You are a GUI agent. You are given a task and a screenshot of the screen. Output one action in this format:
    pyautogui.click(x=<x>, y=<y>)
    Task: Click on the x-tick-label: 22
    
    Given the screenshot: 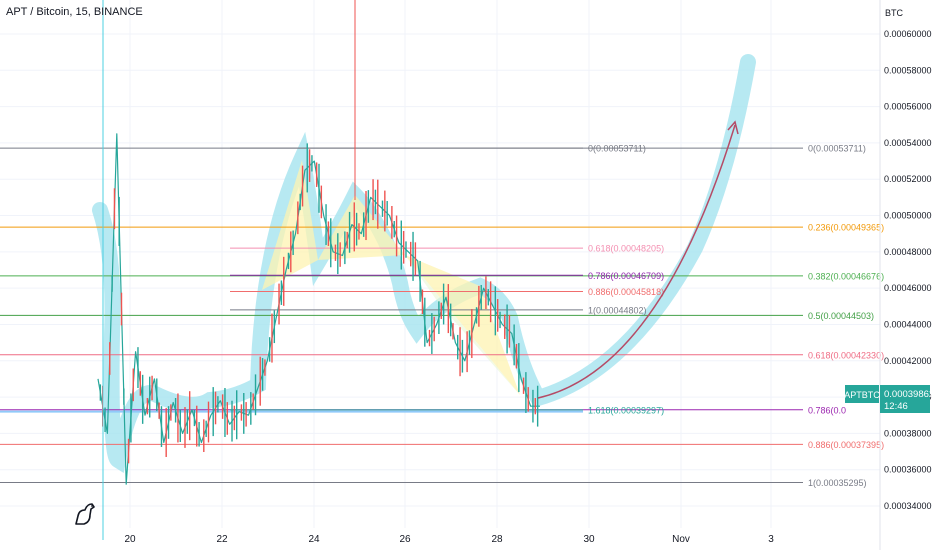 What is the action you would take?
    pyautogui.click(x=222, y=539)
    